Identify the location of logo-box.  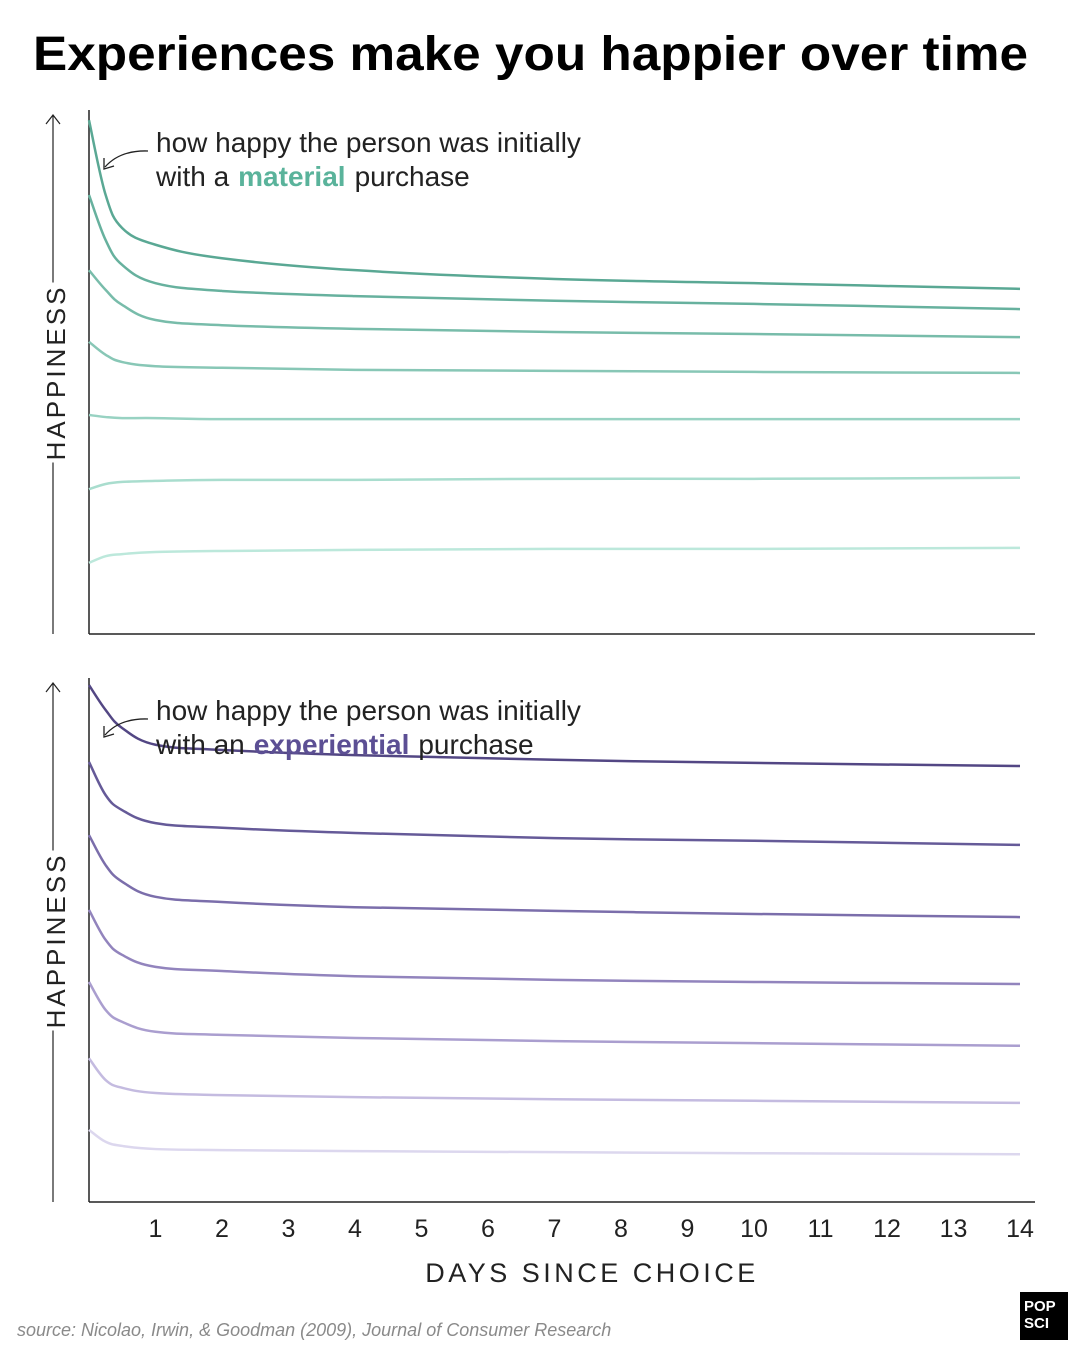
(1044, 1316).